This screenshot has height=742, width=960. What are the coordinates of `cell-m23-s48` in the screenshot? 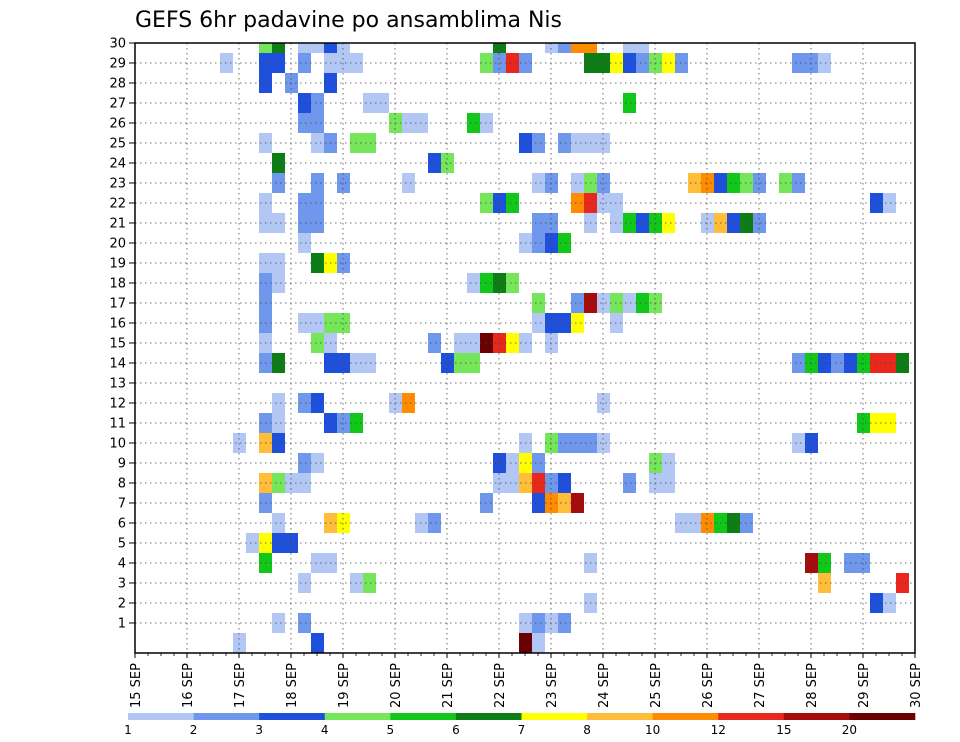 It's located at (759, 183).